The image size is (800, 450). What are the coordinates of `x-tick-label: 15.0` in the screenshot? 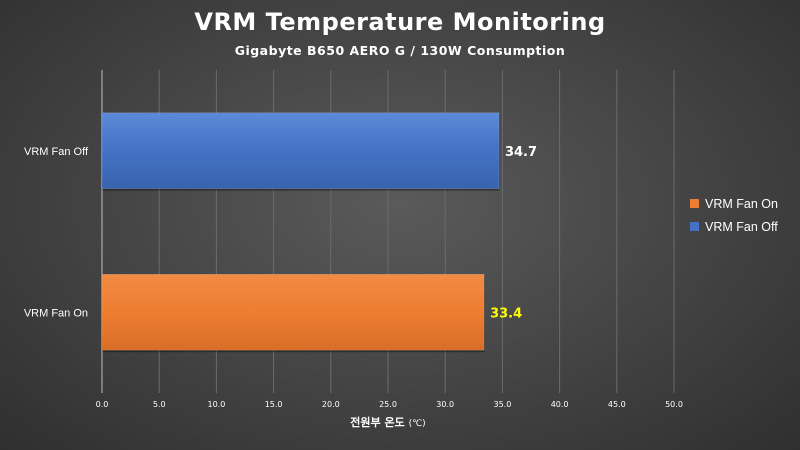 It's located at (274, 404).